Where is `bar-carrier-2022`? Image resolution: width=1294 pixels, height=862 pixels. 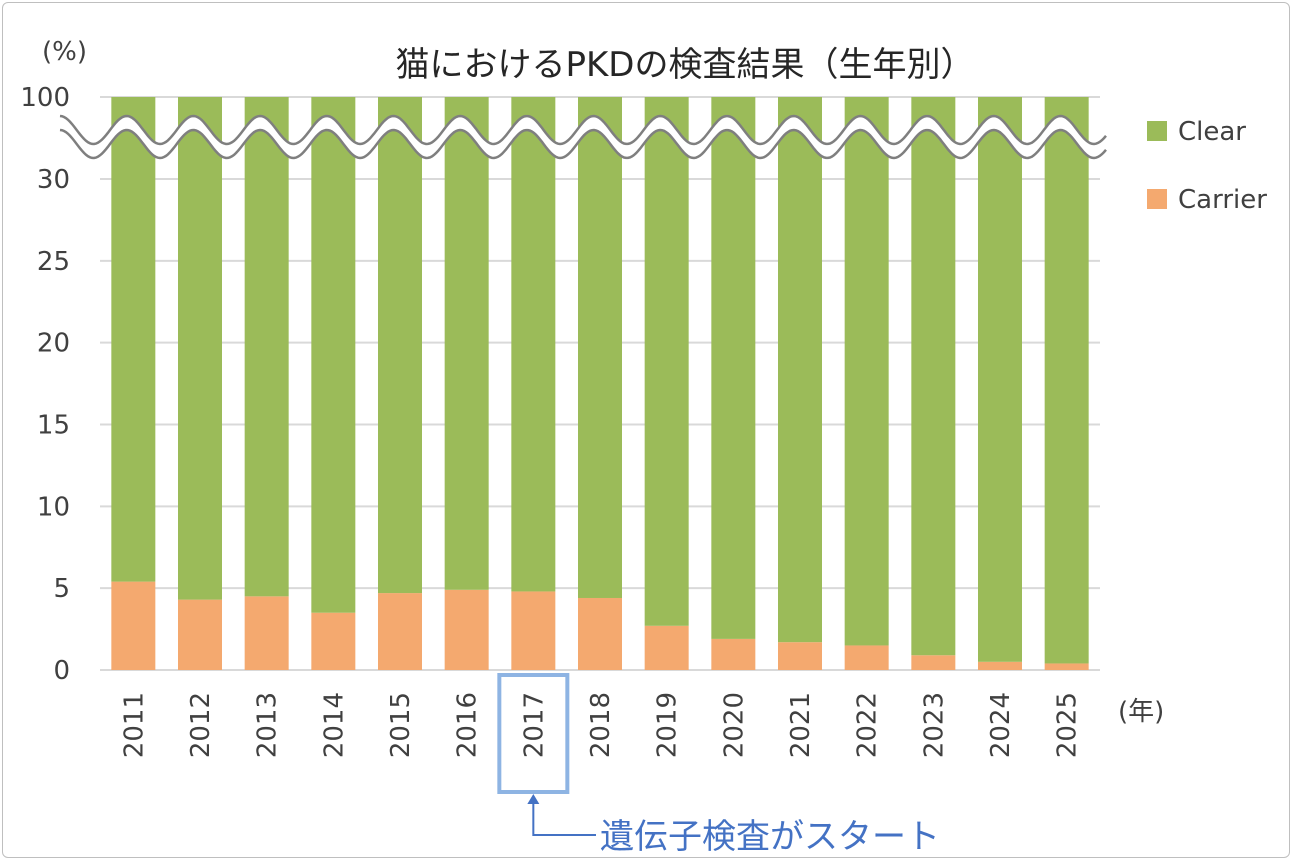
bar-carrier-2022 is located at coordinates (866, 657).